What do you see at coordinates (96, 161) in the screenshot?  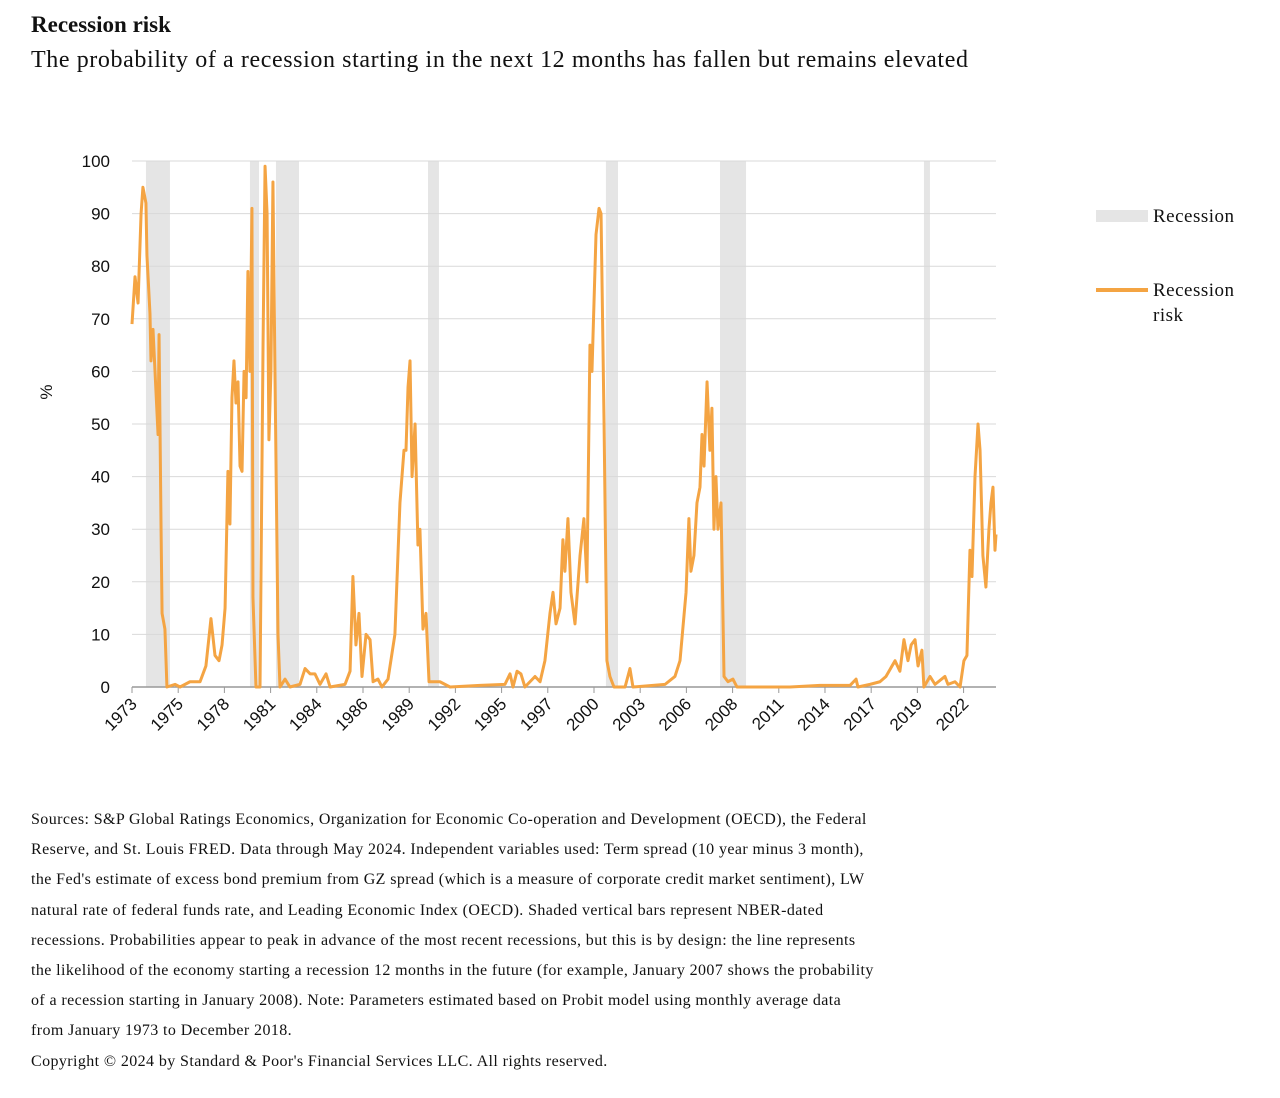 I see `y-tick-label: 100` at bounding box center [96, 161].